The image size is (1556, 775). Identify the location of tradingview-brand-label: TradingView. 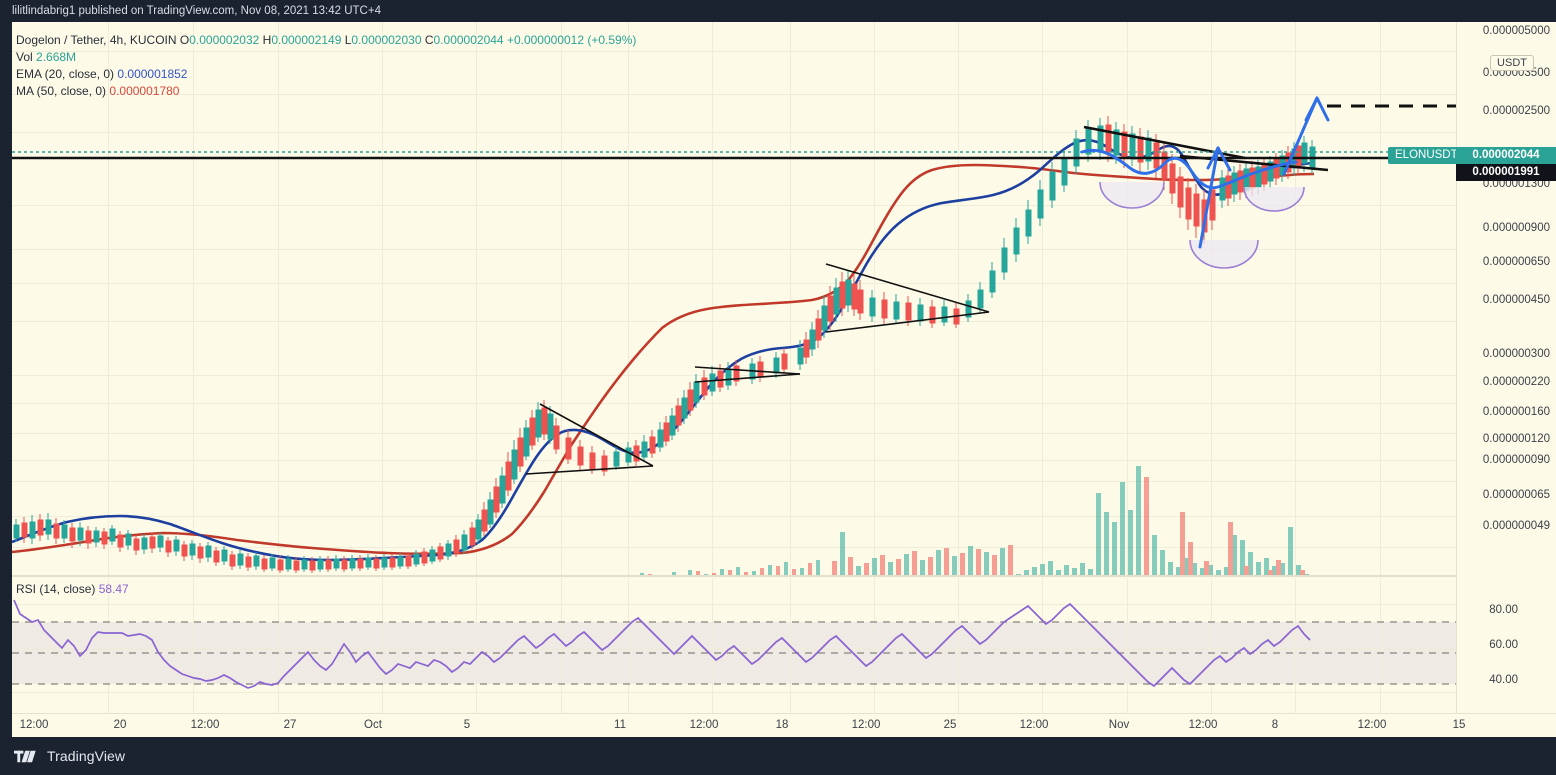
(86, 756).